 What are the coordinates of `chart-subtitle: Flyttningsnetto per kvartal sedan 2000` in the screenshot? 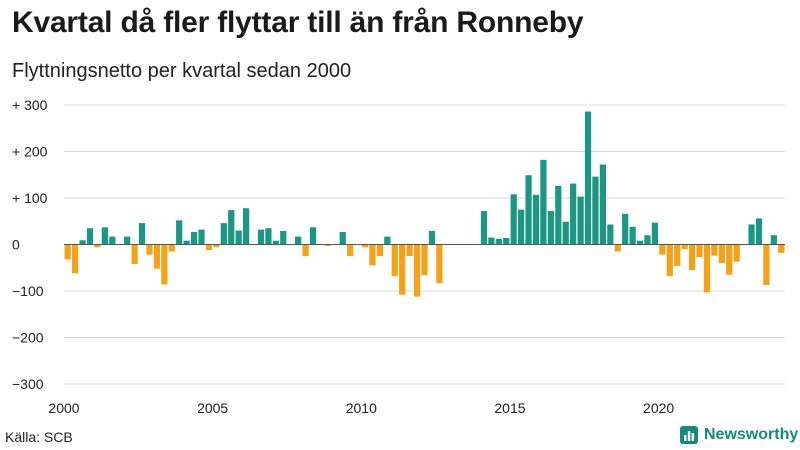 It's located at (182, 71).